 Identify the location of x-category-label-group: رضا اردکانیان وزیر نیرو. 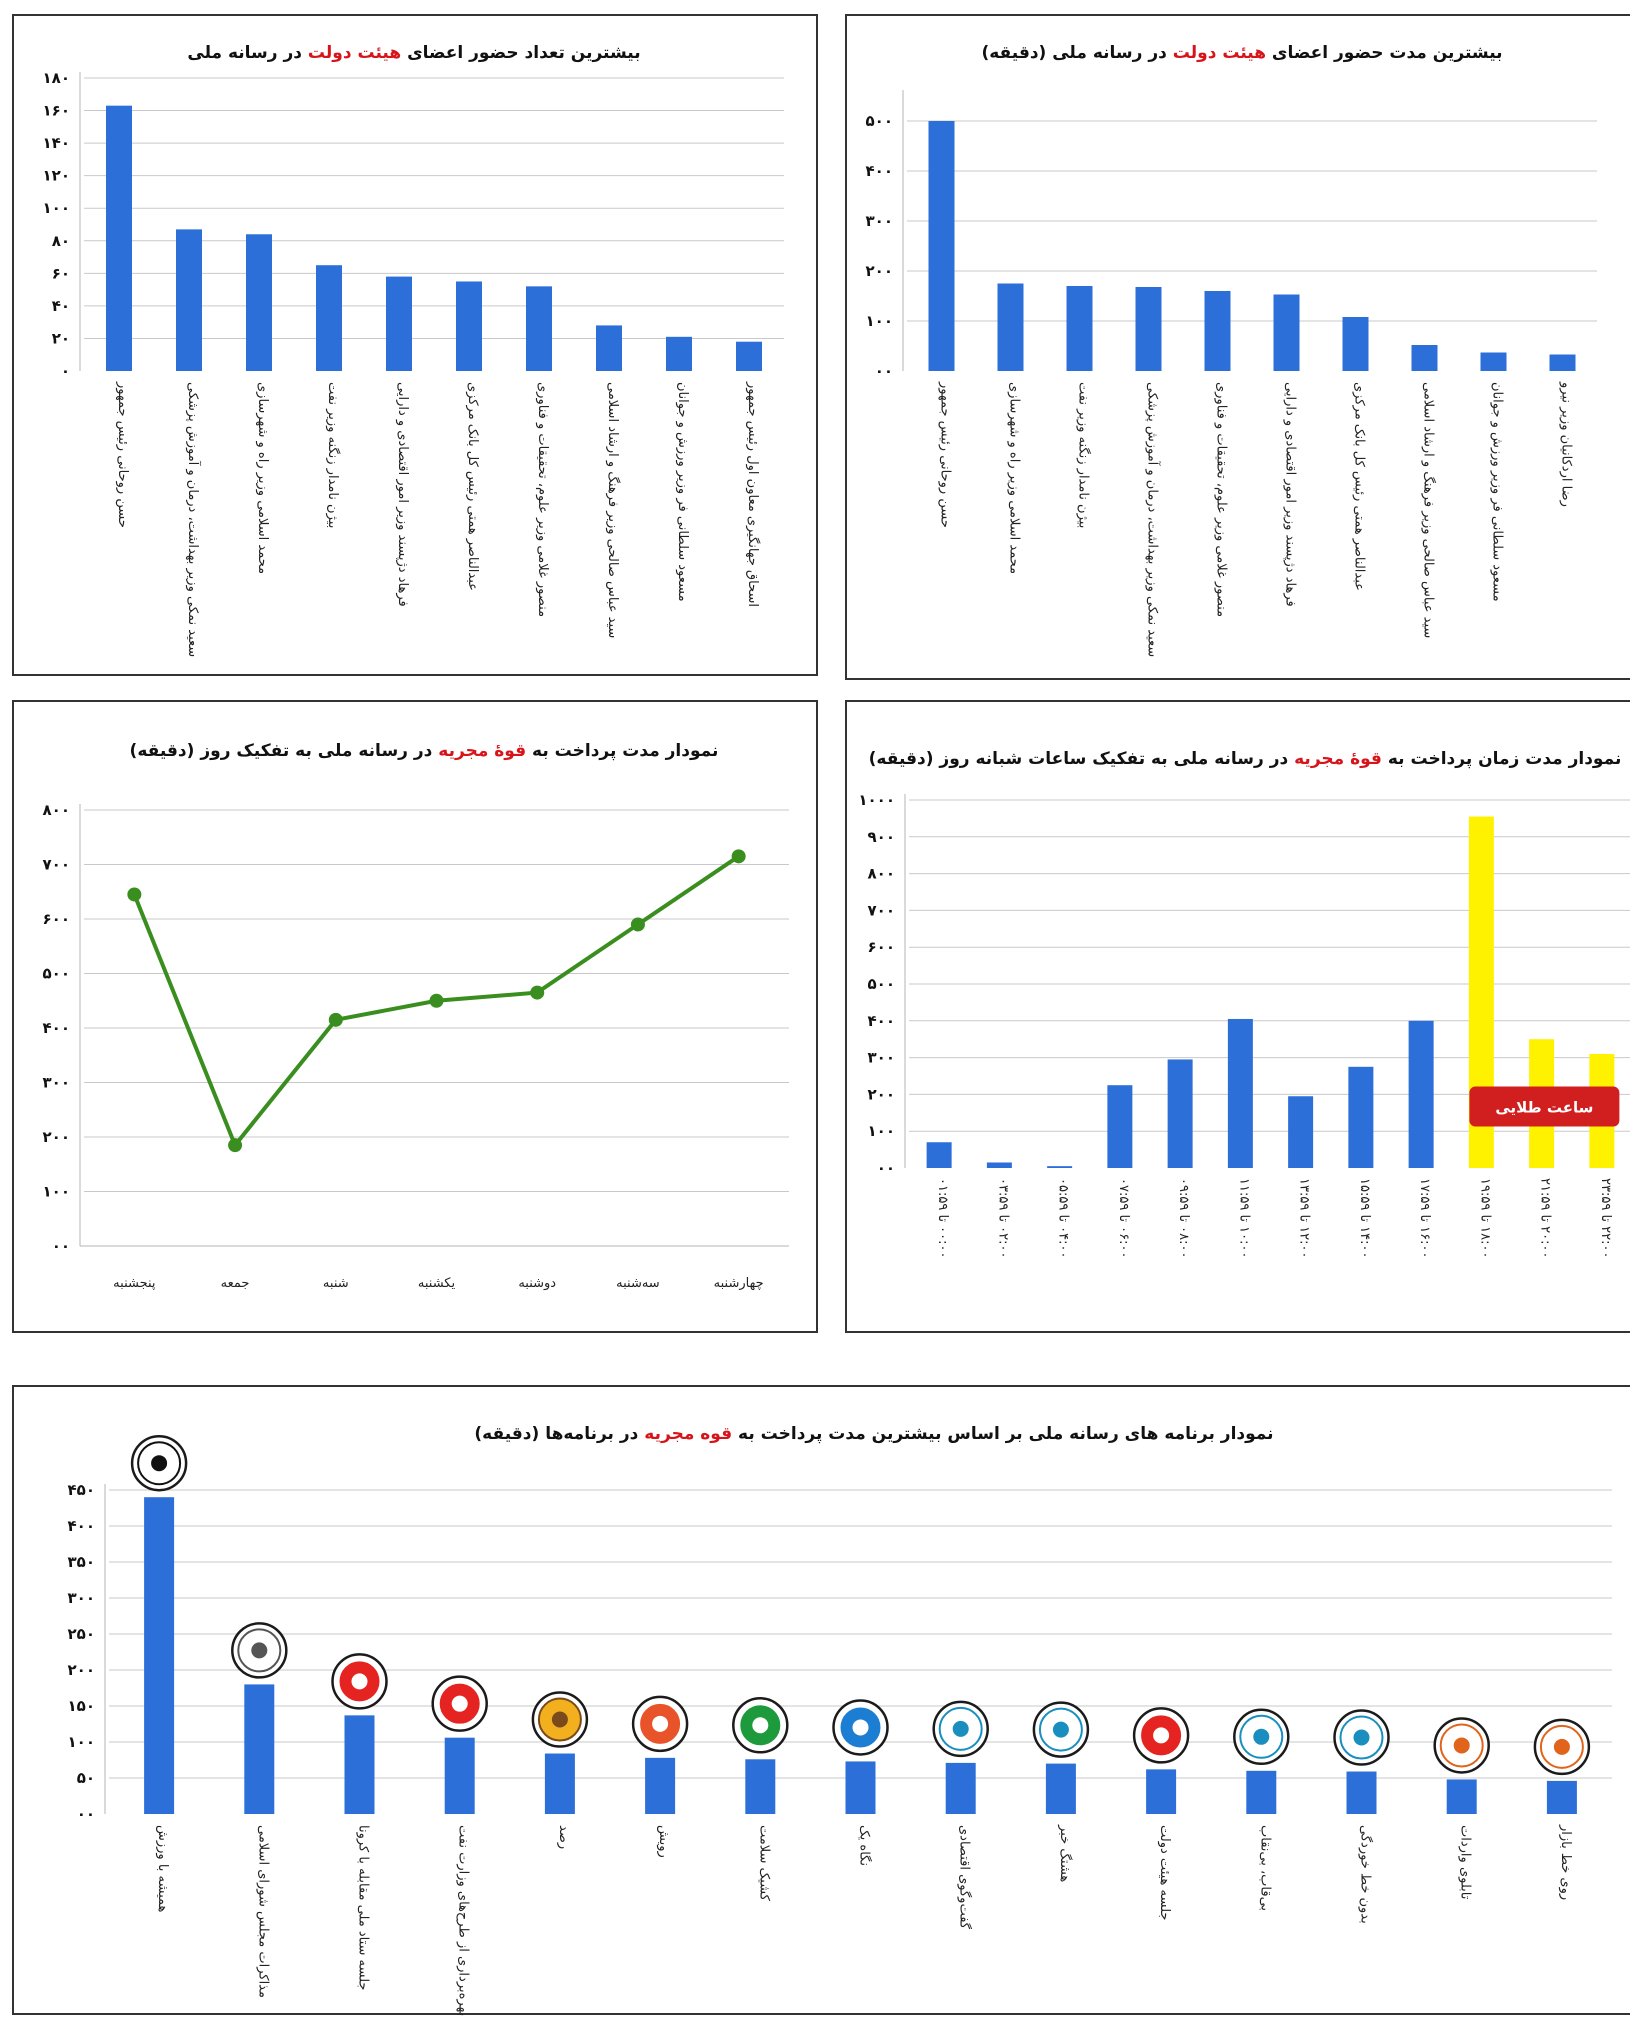
(1566, 444).